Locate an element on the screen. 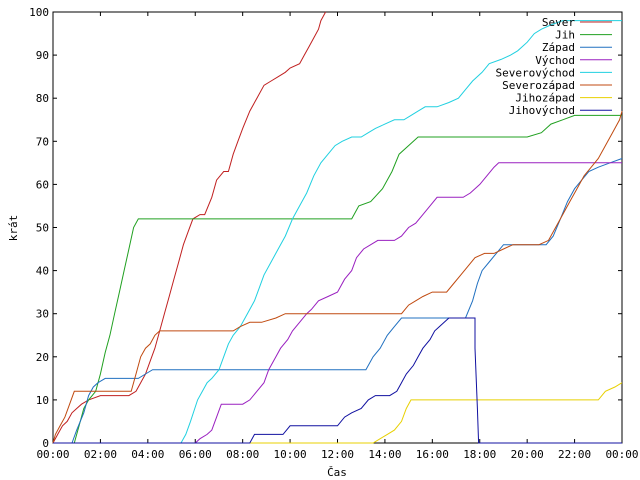 The height and width of the screenshot is (480, 640). y-tick-label: 60 is located at coordinates (42, 184).